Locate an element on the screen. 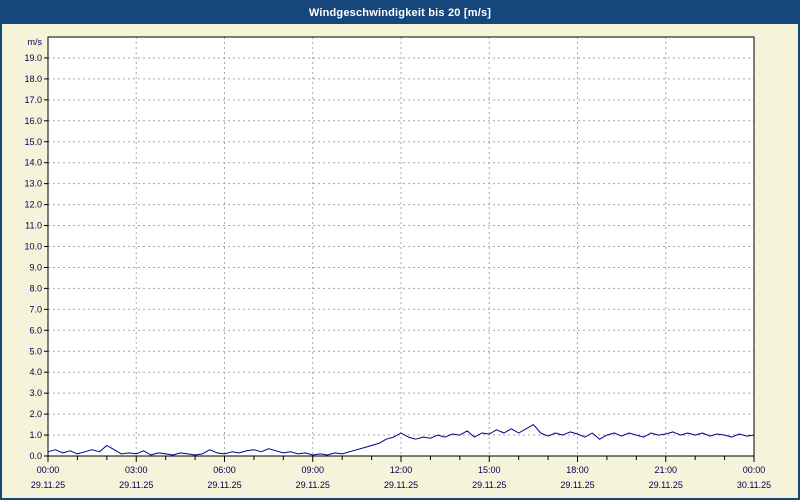 Image resolution: width=800 pixels, height=500 pixels. svg-text: 13.0 is located at coordinates (33, 184).